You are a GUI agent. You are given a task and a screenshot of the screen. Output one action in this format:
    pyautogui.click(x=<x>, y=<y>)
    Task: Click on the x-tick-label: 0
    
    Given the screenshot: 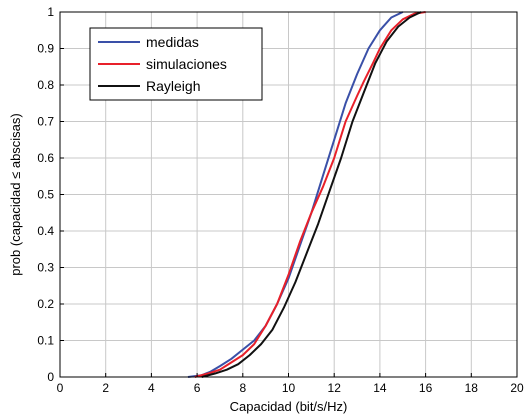 What is the action you would take?
    pyautogui.click(x=60, y=388)
    